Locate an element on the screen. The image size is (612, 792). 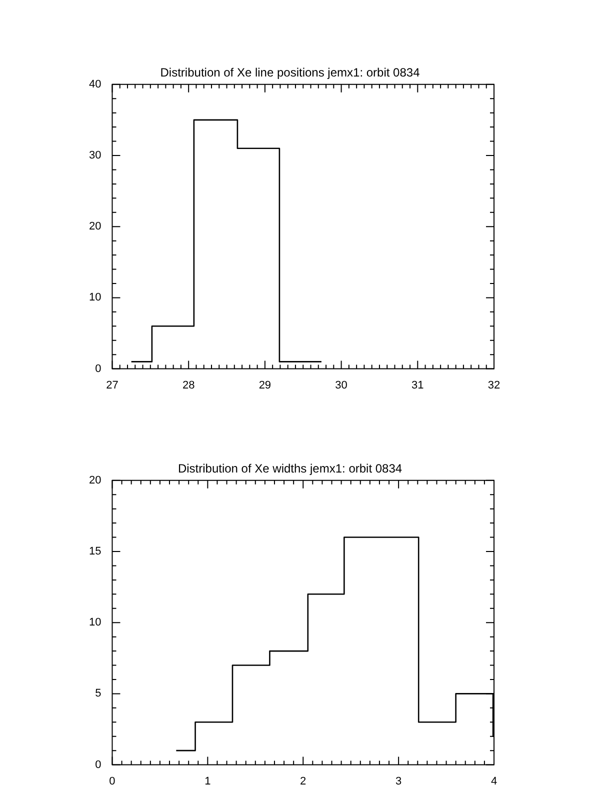
y-tick-label: 30 is located at coordinates (95, 156).